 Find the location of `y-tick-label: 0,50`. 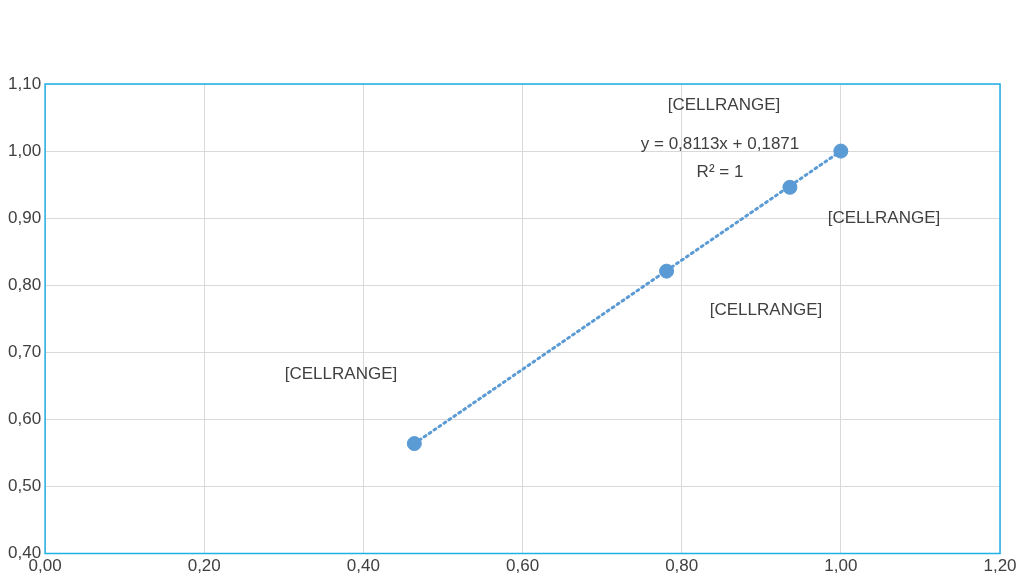

y-tick-label: 0,50 is located at coordinates (24, 486).